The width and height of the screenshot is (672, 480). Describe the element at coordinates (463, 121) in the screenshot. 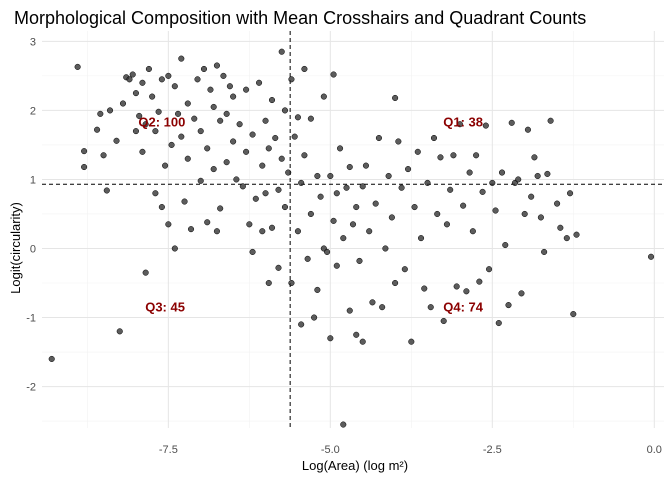

I see `quadrant-label: Q1: 38` at that location.